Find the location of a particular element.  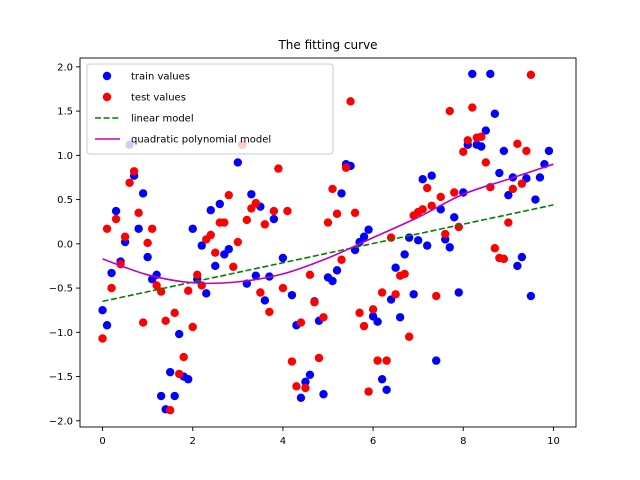

y-tick-label: −2.0 is located at coordinates (61, 421).